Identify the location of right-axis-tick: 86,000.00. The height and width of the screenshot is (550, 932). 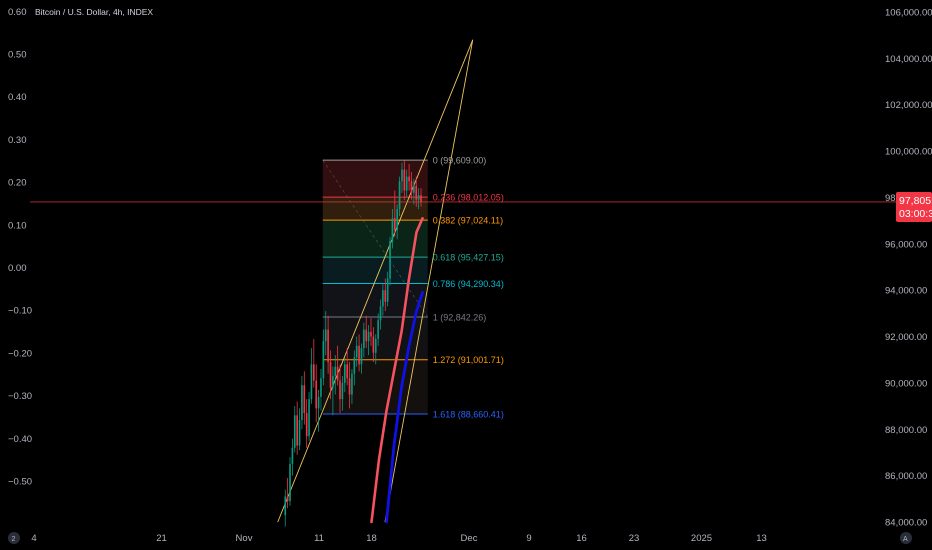
(906, 476).